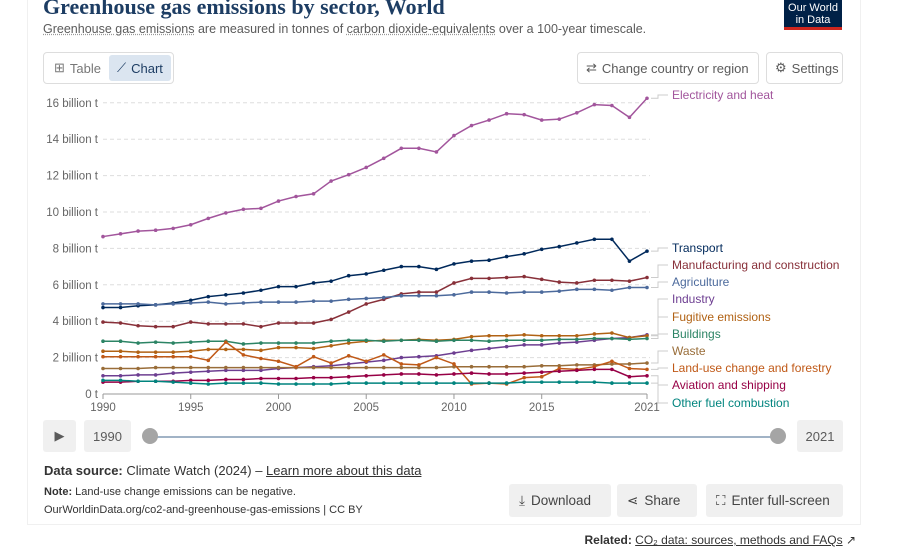  Describe the element at coordinates (813, 15) in the screenshot. I see `owid-logo: Our World in Data` at that location.